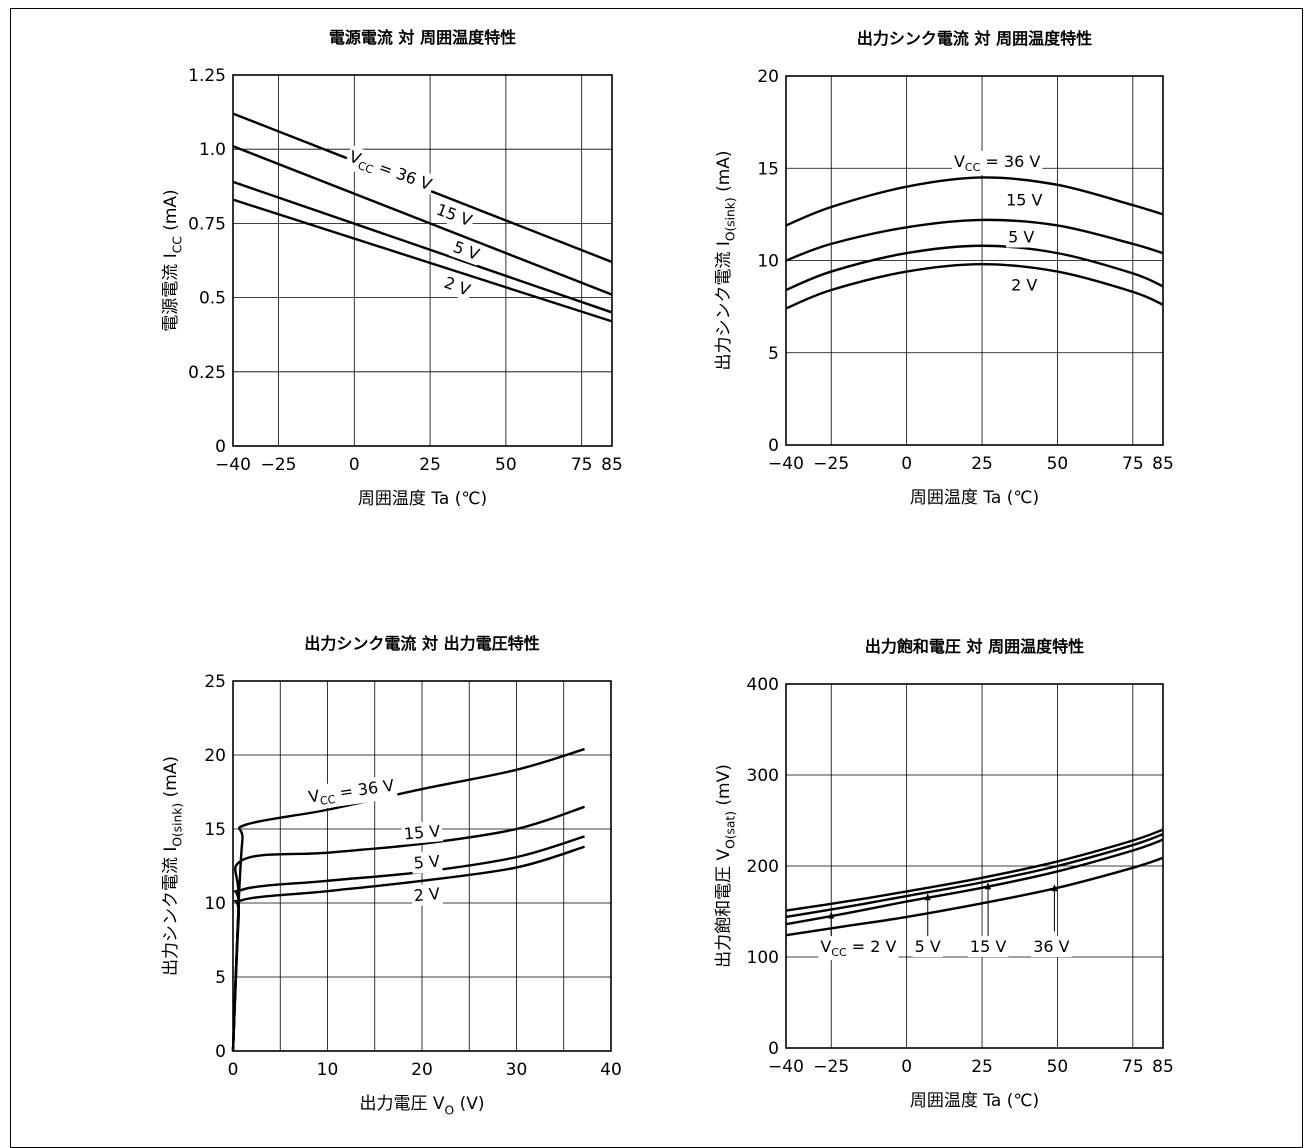 The width and height of the screenshot is (1313, 1148). I want to click on series-label: 36 V, so click(1051, 947).